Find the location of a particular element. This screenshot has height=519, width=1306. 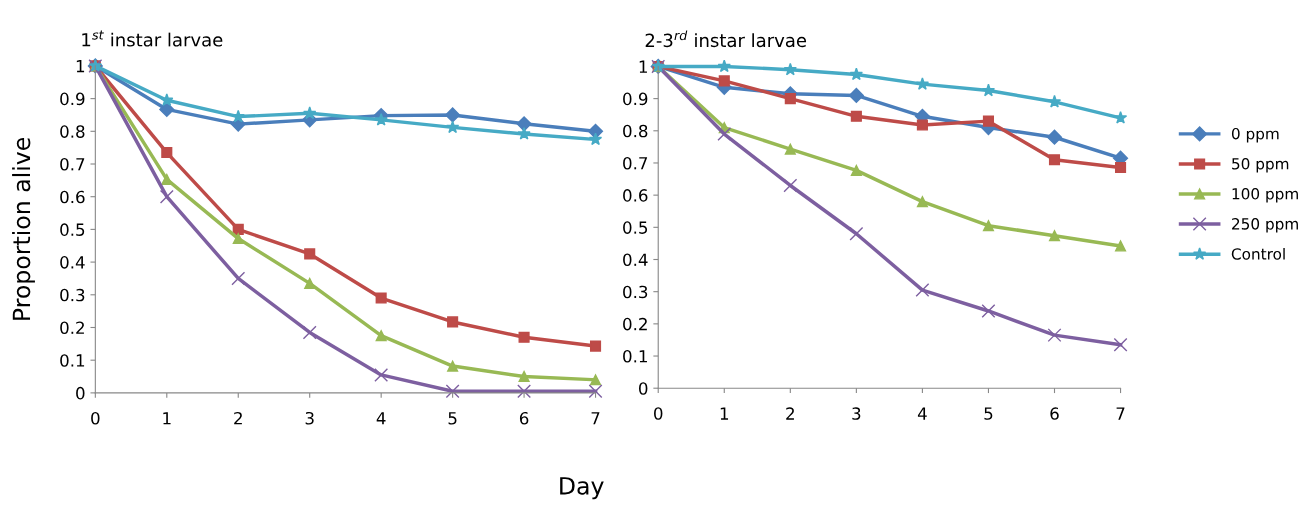

legend-label: 250 ppm is located at coordinates (1265, 225).